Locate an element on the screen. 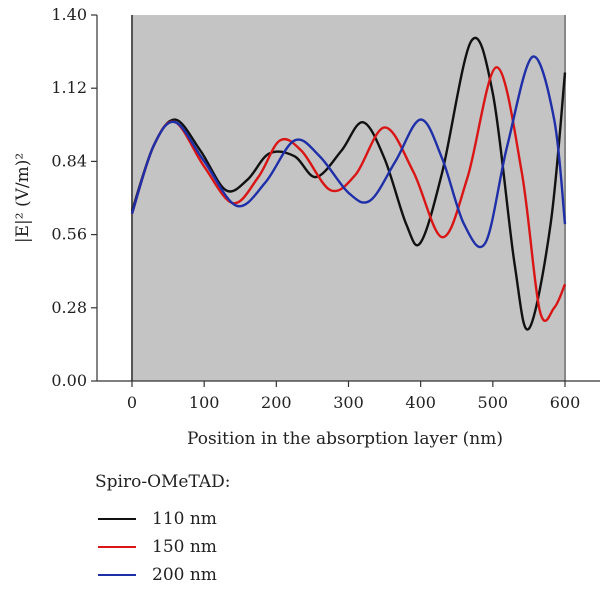  x-tick-label-2: 200 is located at coordinates (276, 402).